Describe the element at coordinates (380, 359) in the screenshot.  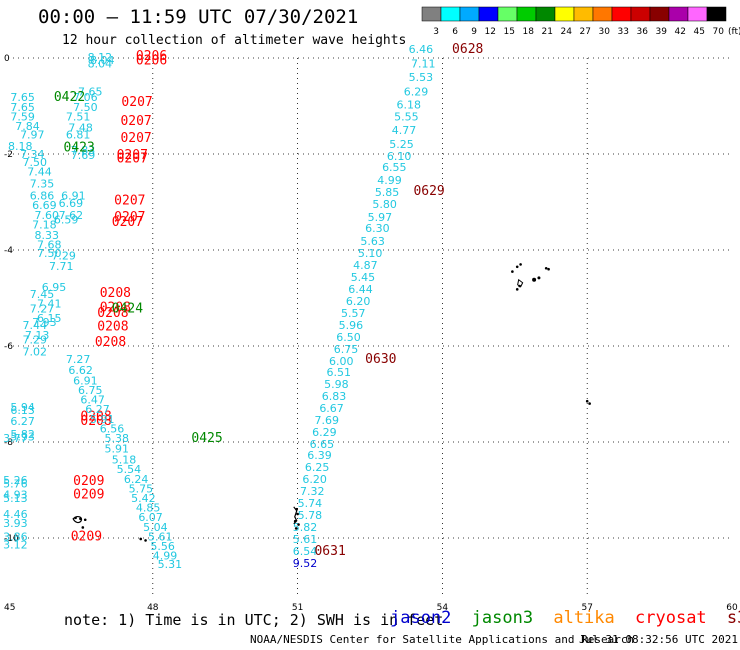
I see `pass-time-label: 0630` at that location.